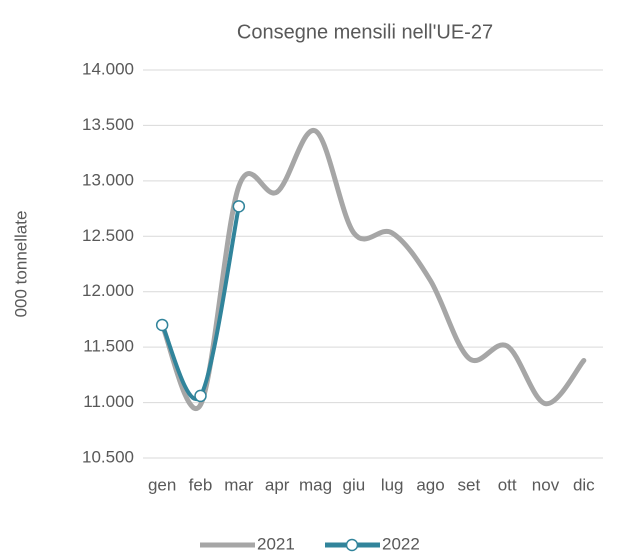 The image size is (643, 555). What do you see at coordinates (108, 68) in the screenshot?
I see `y-tick-label: 14.000` at bounding box center [108, 68].